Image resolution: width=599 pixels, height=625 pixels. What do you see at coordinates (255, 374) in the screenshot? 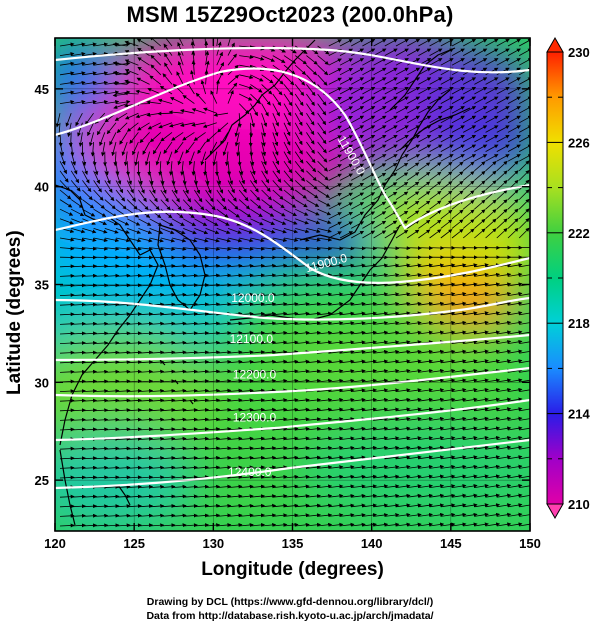
I see `contour-label: 12200.0` at bounding box center [255, 374].